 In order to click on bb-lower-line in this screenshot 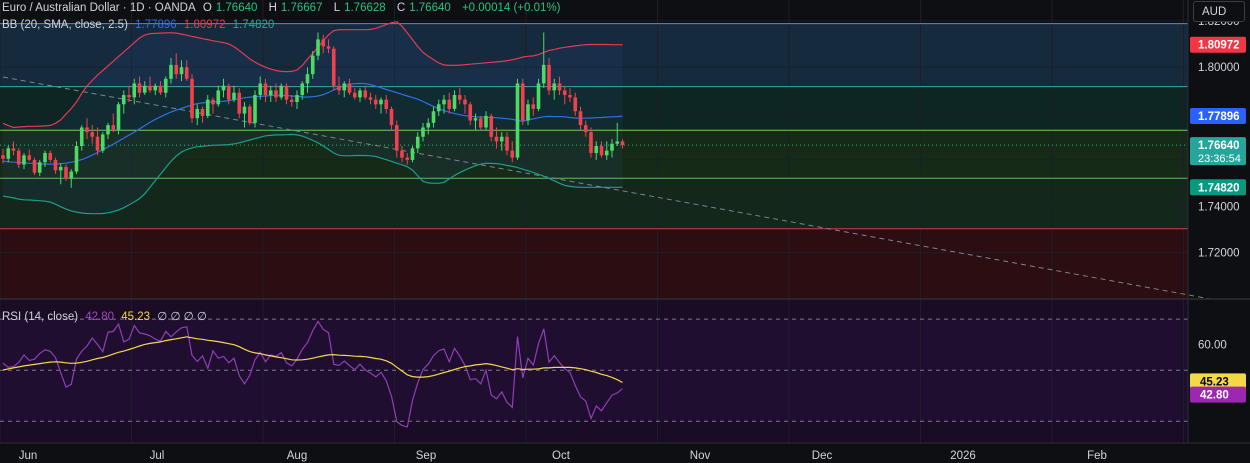, I will do `click(312, 174)`.